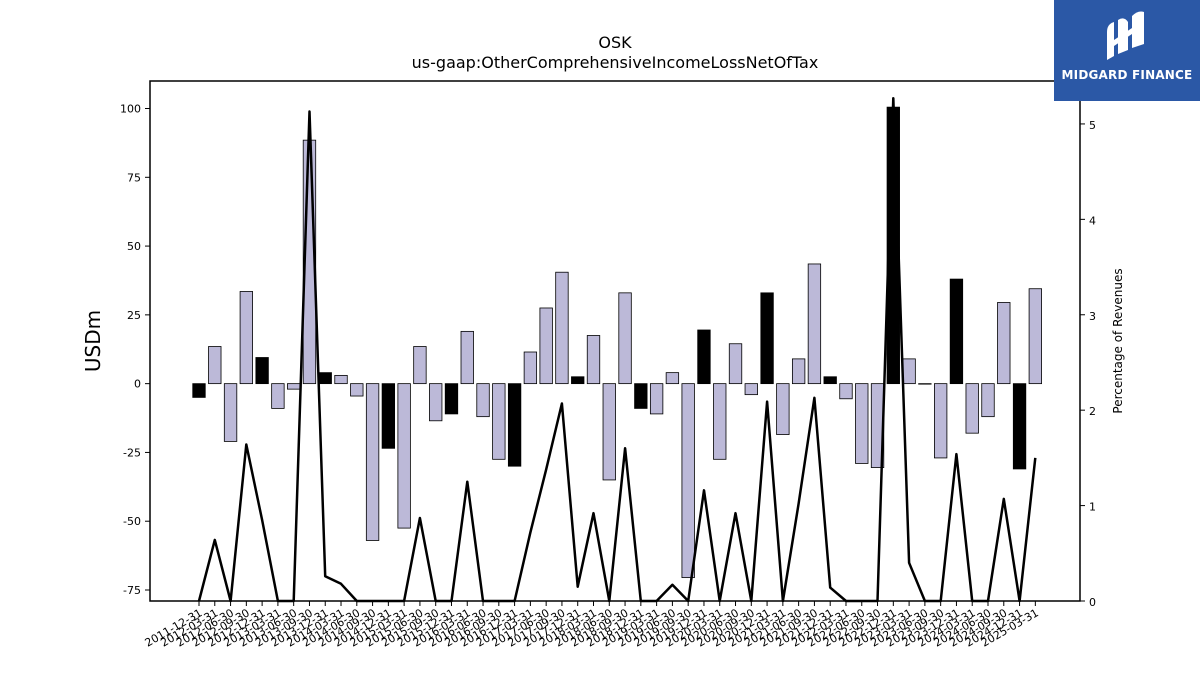 The width and height of the screenshot is (1200, 675). Describe the element at coordinates (93, 341) in the screenshot. I see `y-axis-label-left: USDm` at that location.